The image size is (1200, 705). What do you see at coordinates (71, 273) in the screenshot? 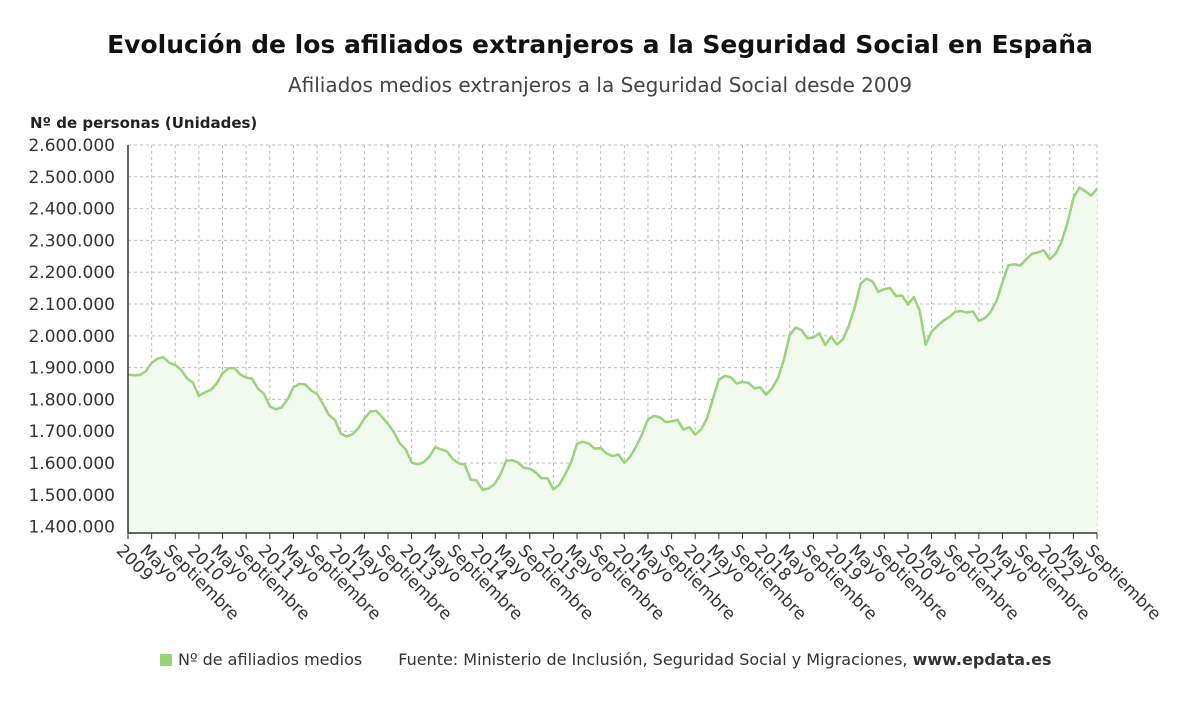
I see `y-tick-label: 2.200.000` at bounding box center [71, 273].